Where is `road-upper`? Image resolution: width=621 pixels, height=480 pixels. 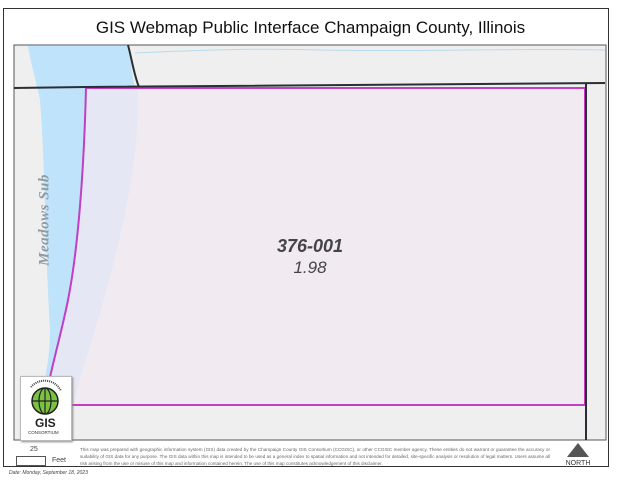 road-upper is located at coordinates (133, 66).